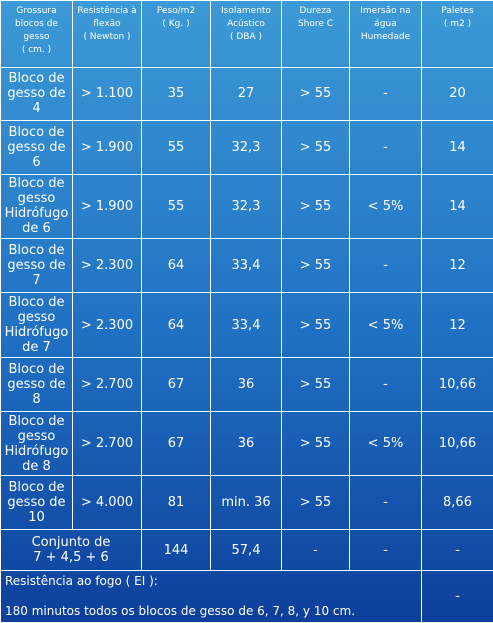 The height and width of the screenshot is (623, 493). What do you see at coordinates (457, 94) in the screenshot?
I see `cell-pallets: 20` at bounding box center [457, 94].